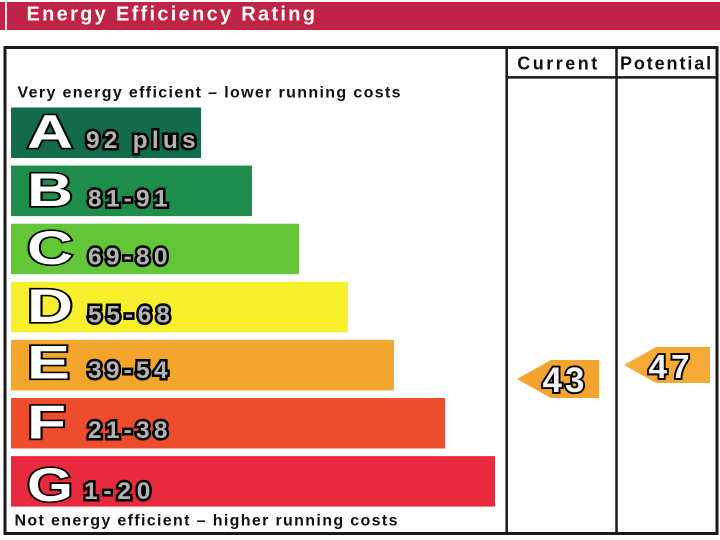 This screenshot has width=720, height=540. What do you see at coordinates (130, 370) in the screenshot?
I see `svg-text: 39-54` at bounding box center [130, 370].